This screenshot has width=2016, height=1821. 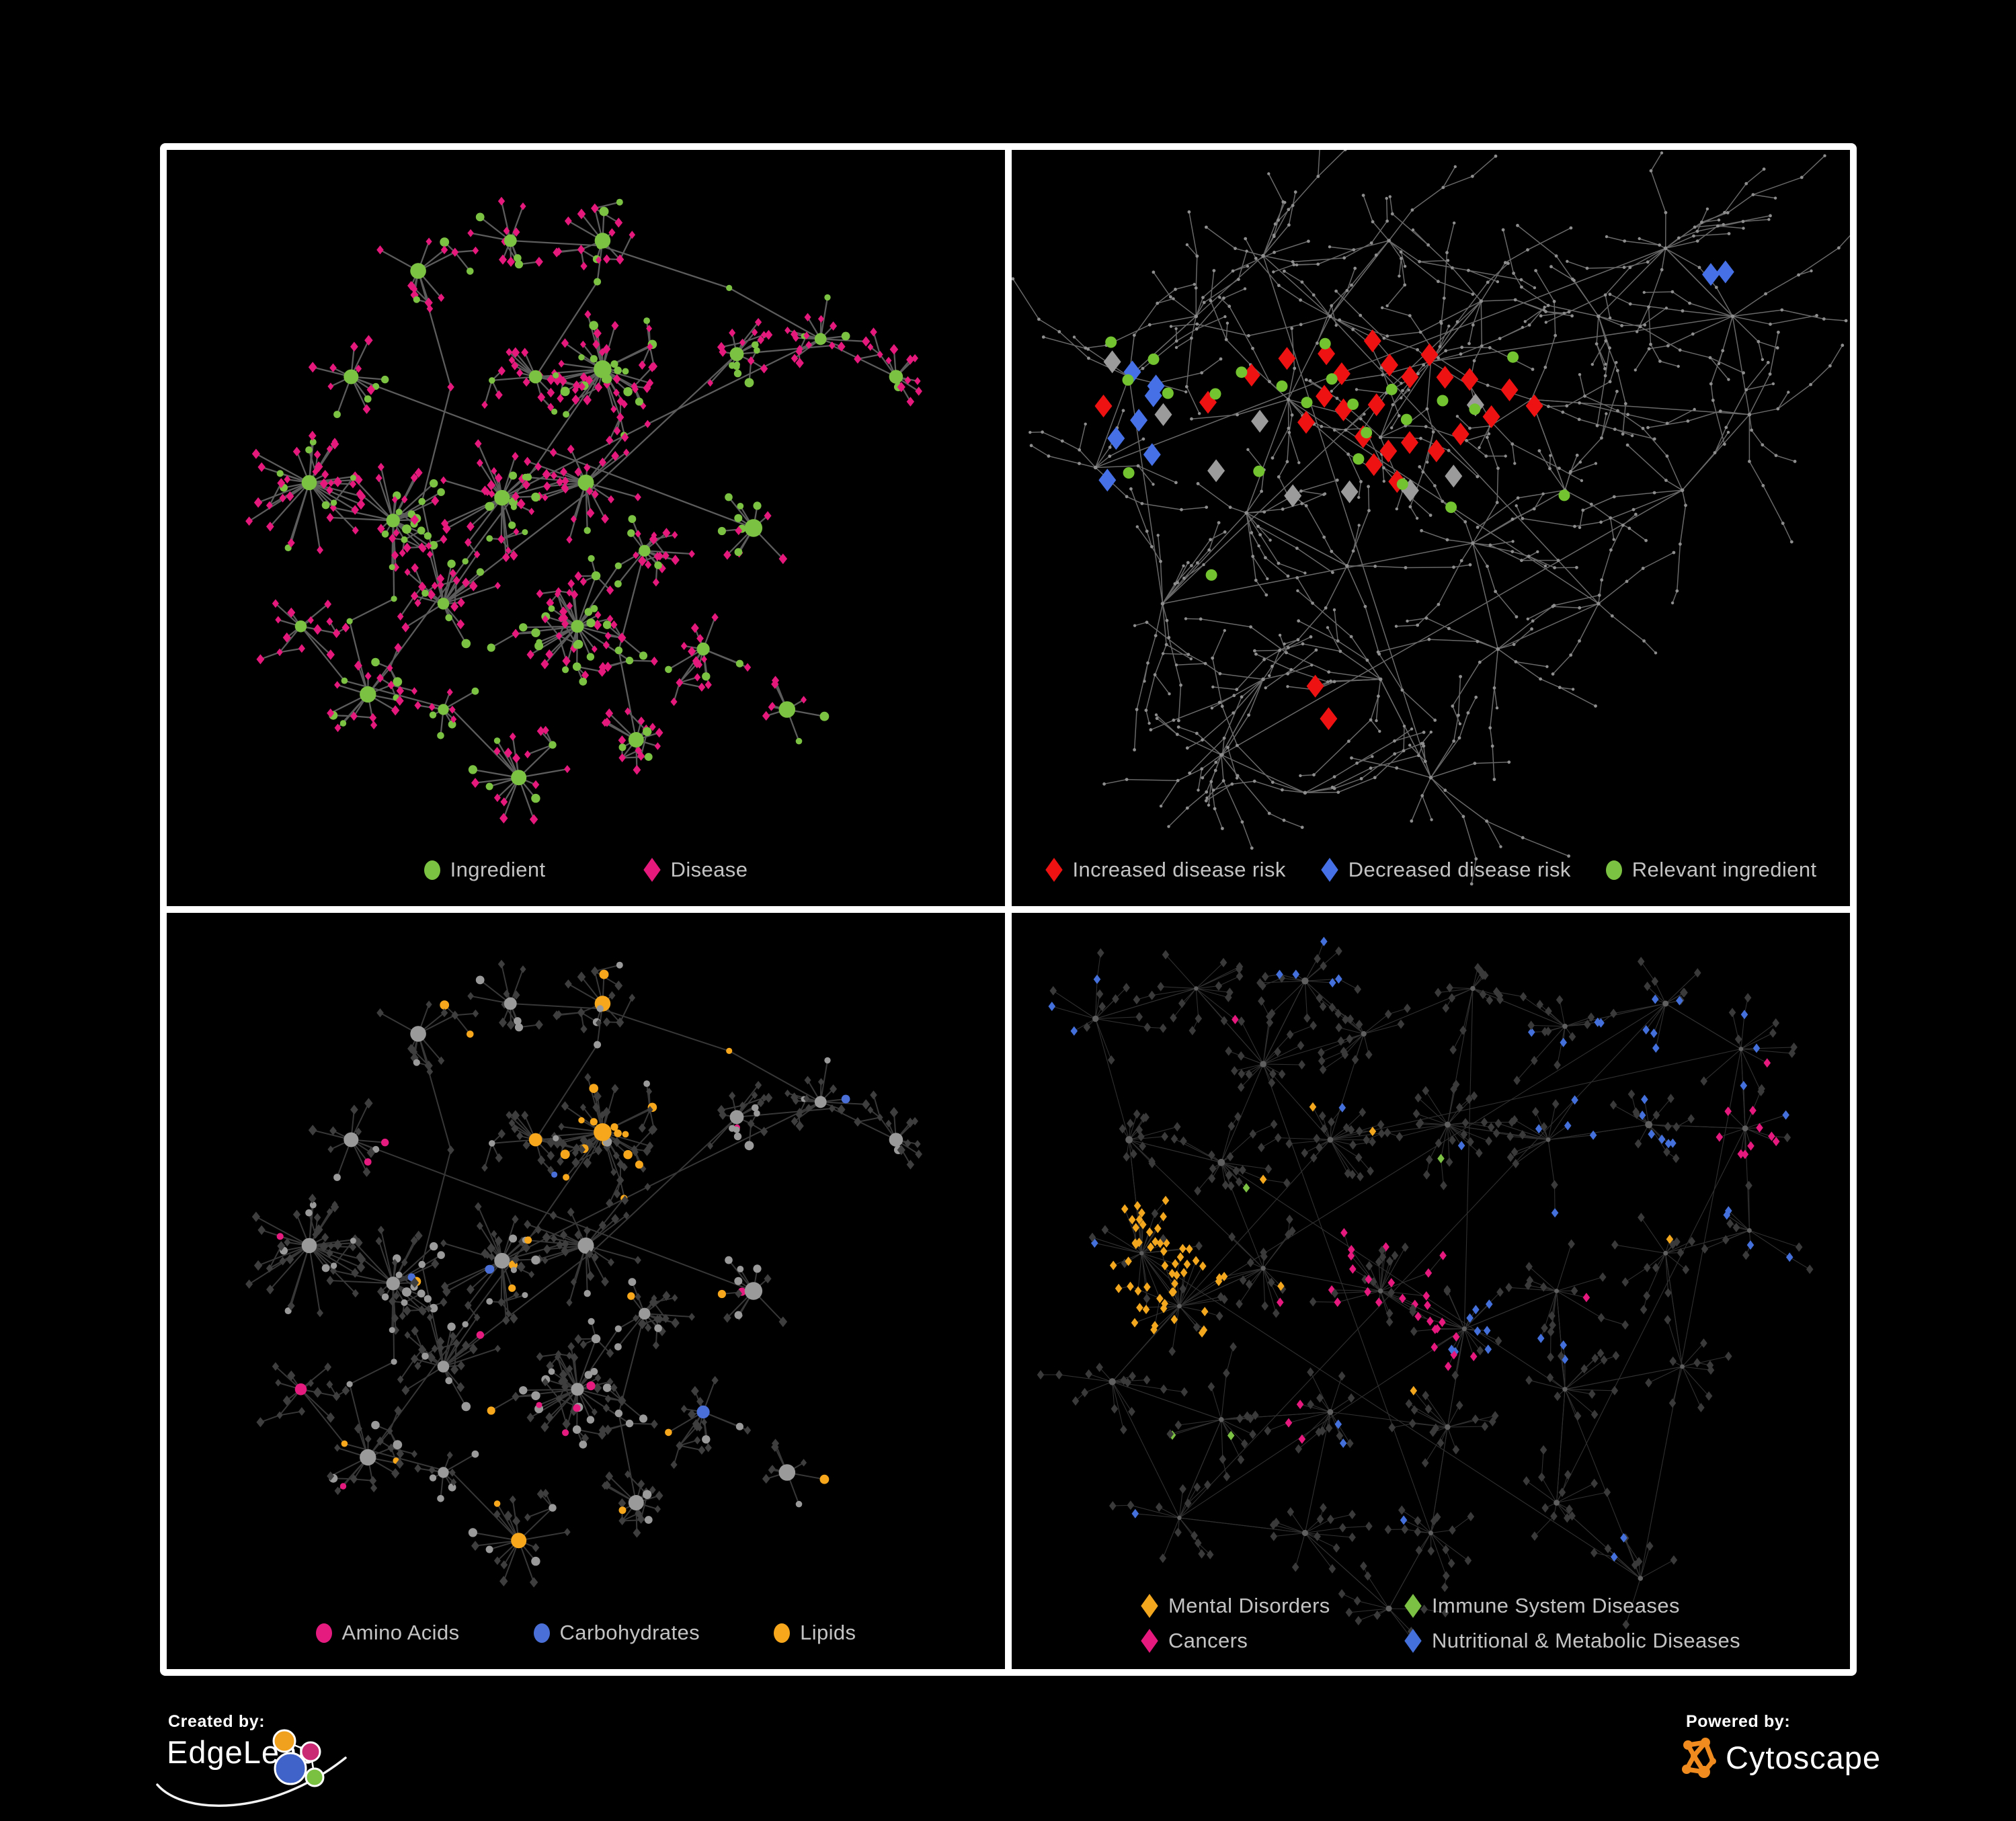 I want to click on ingredient-disease-legend: Ingredient Disease, so click(x=586, y=870).